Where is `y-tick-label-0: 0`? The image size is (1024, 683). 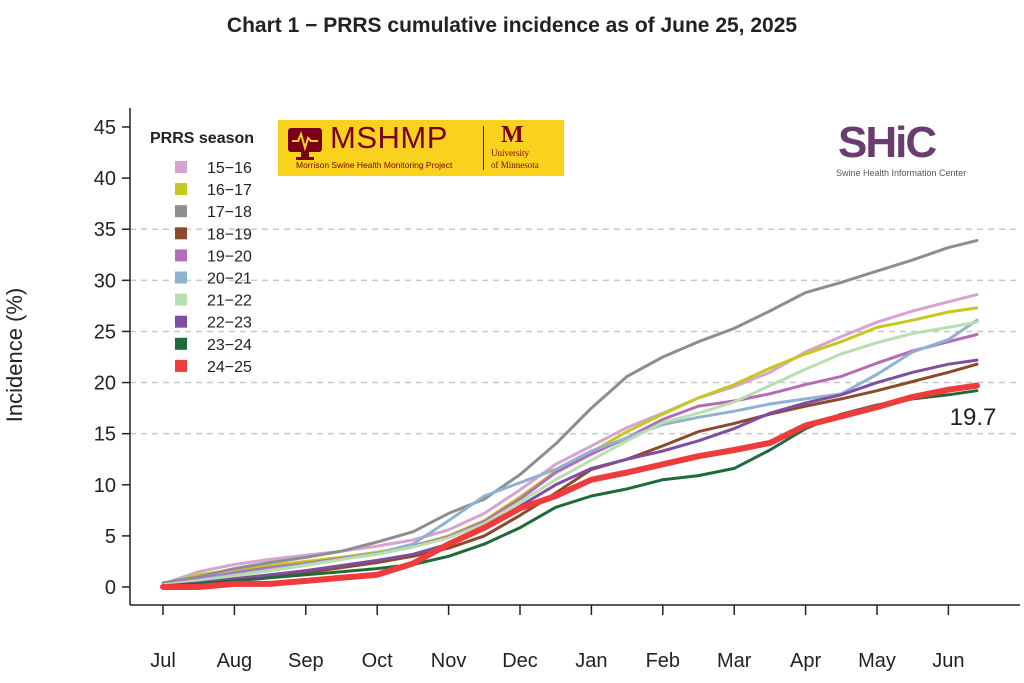
y-tick-label-0: 0 is located at coordinates (110, 588).